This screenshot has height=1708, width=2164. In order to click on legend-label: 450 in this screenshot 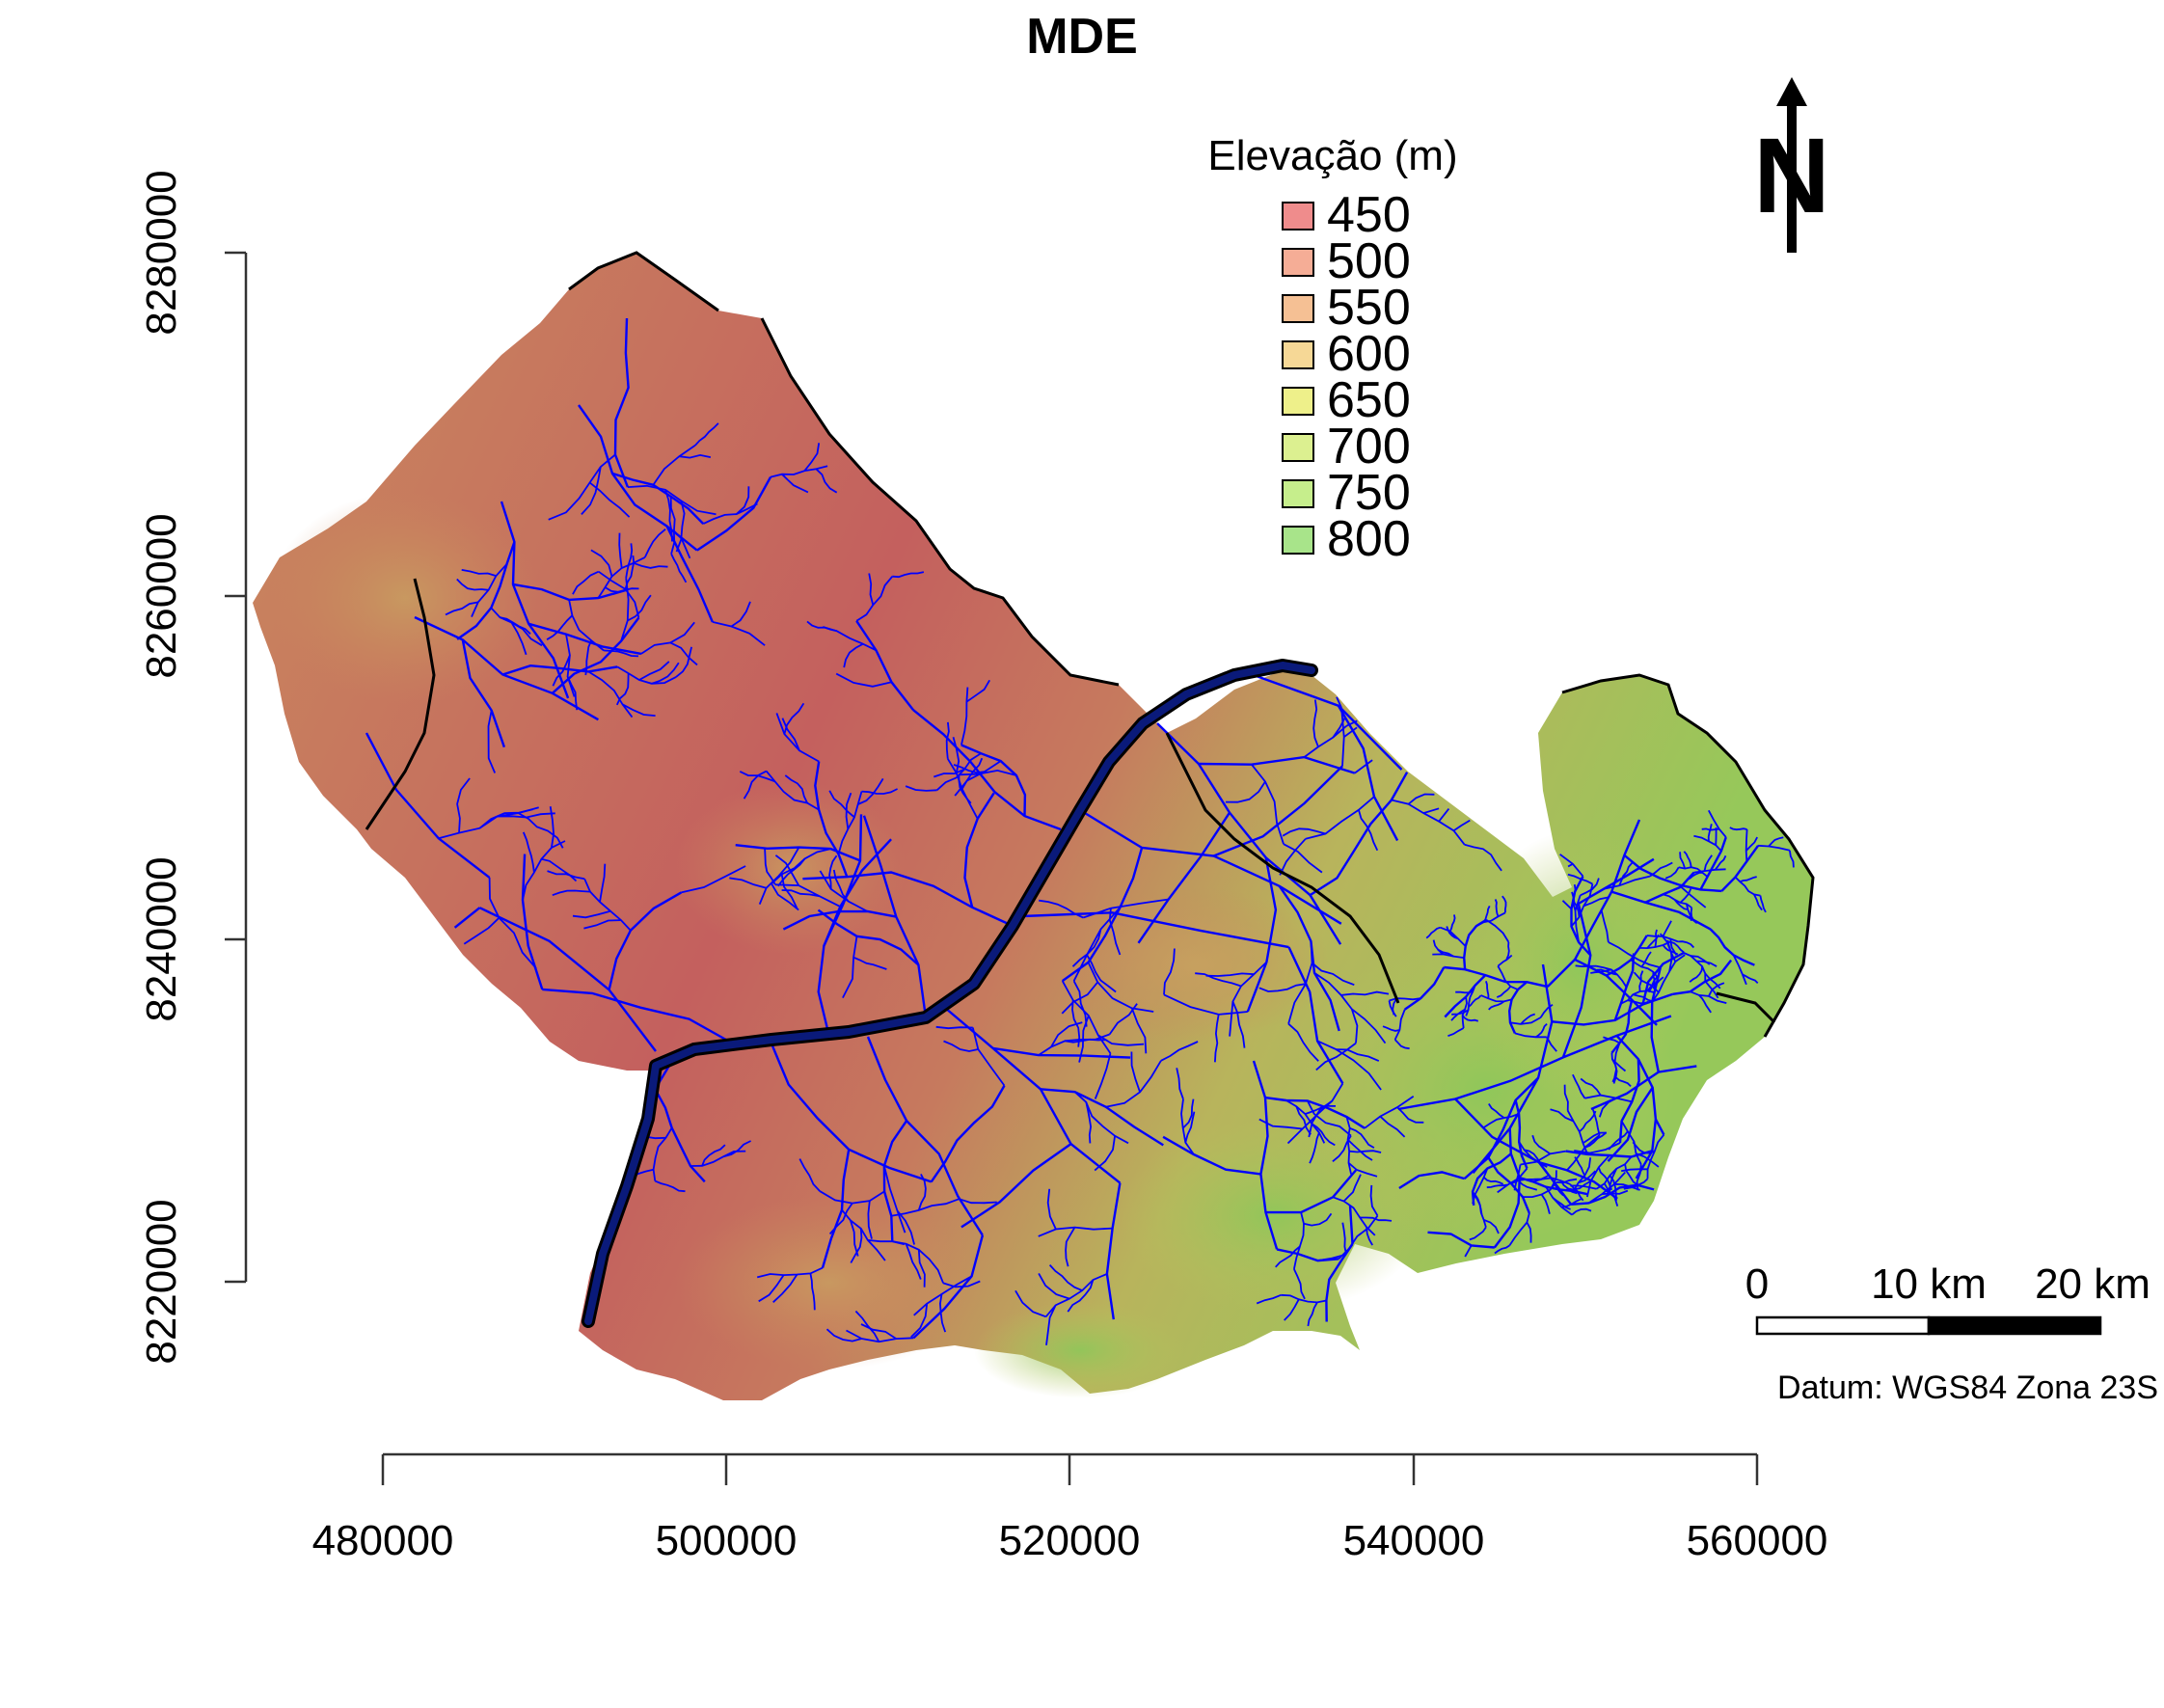, I will do `click(1369, 215)`.